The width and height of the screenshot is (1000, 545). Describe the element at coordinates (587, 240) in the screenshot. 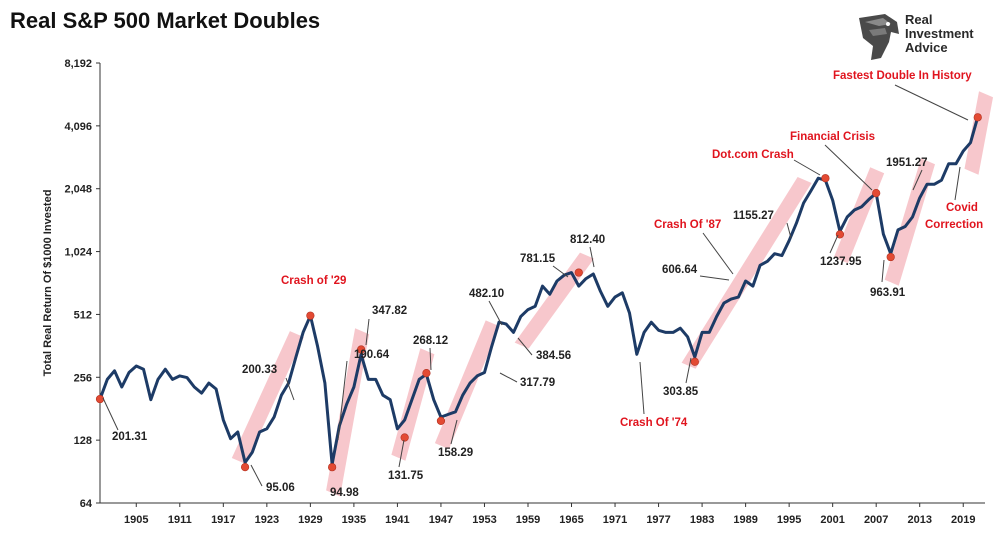

I see `value-label: 812.40` at that location.